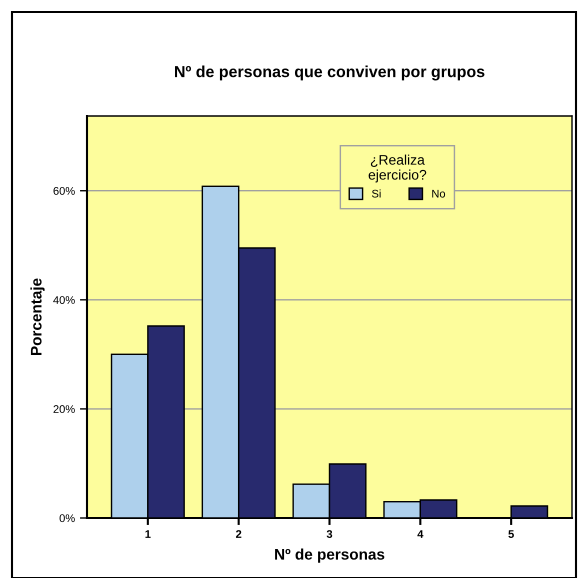 This screenshot has height=578, width=585. What do you see at coordinates (64, 409) in the screenshot?
I see `y-tick-label: 20%` at bounding box center [64, 409].